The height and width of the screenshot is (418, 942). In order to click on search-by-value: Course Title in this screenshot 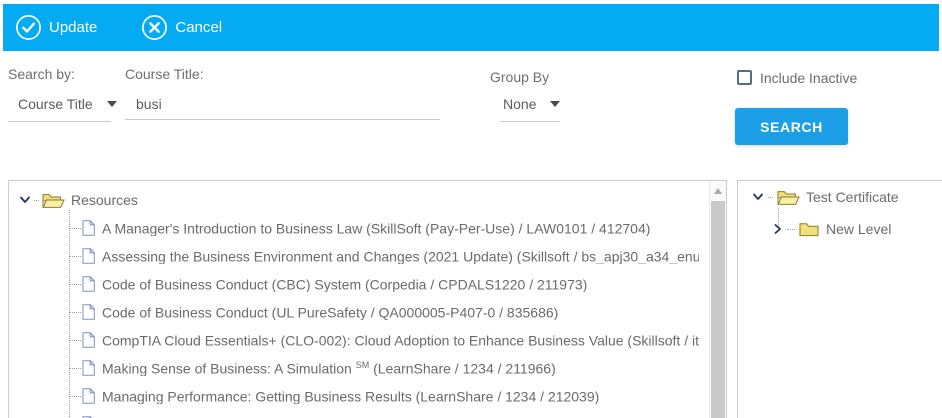, I will do `click(55, 104)`.